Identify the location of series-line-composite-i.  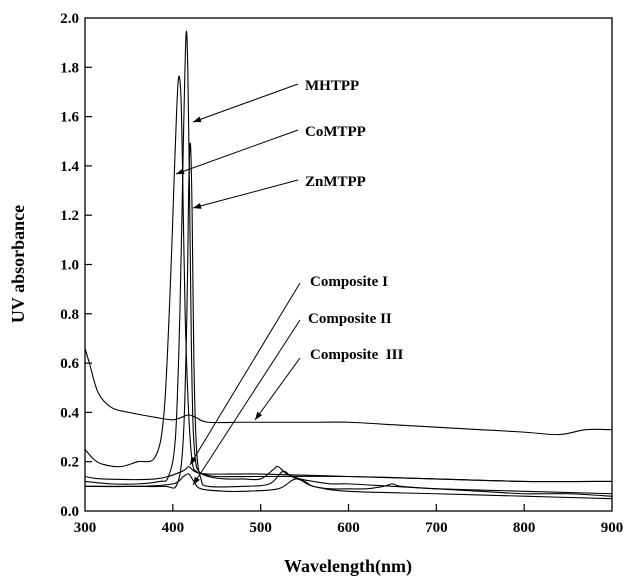
(348, 474).